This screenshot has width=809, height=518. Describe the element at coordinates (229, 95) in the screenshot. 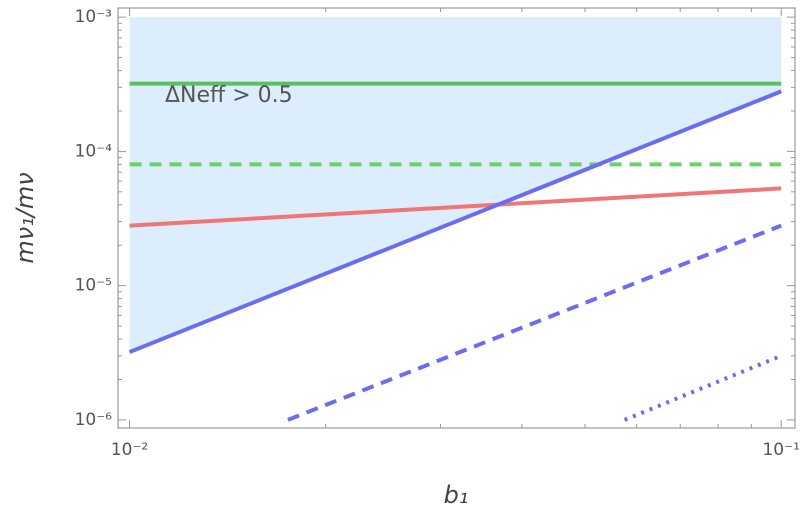

I see `annotation: ΔNeff > 0.5` at that location.